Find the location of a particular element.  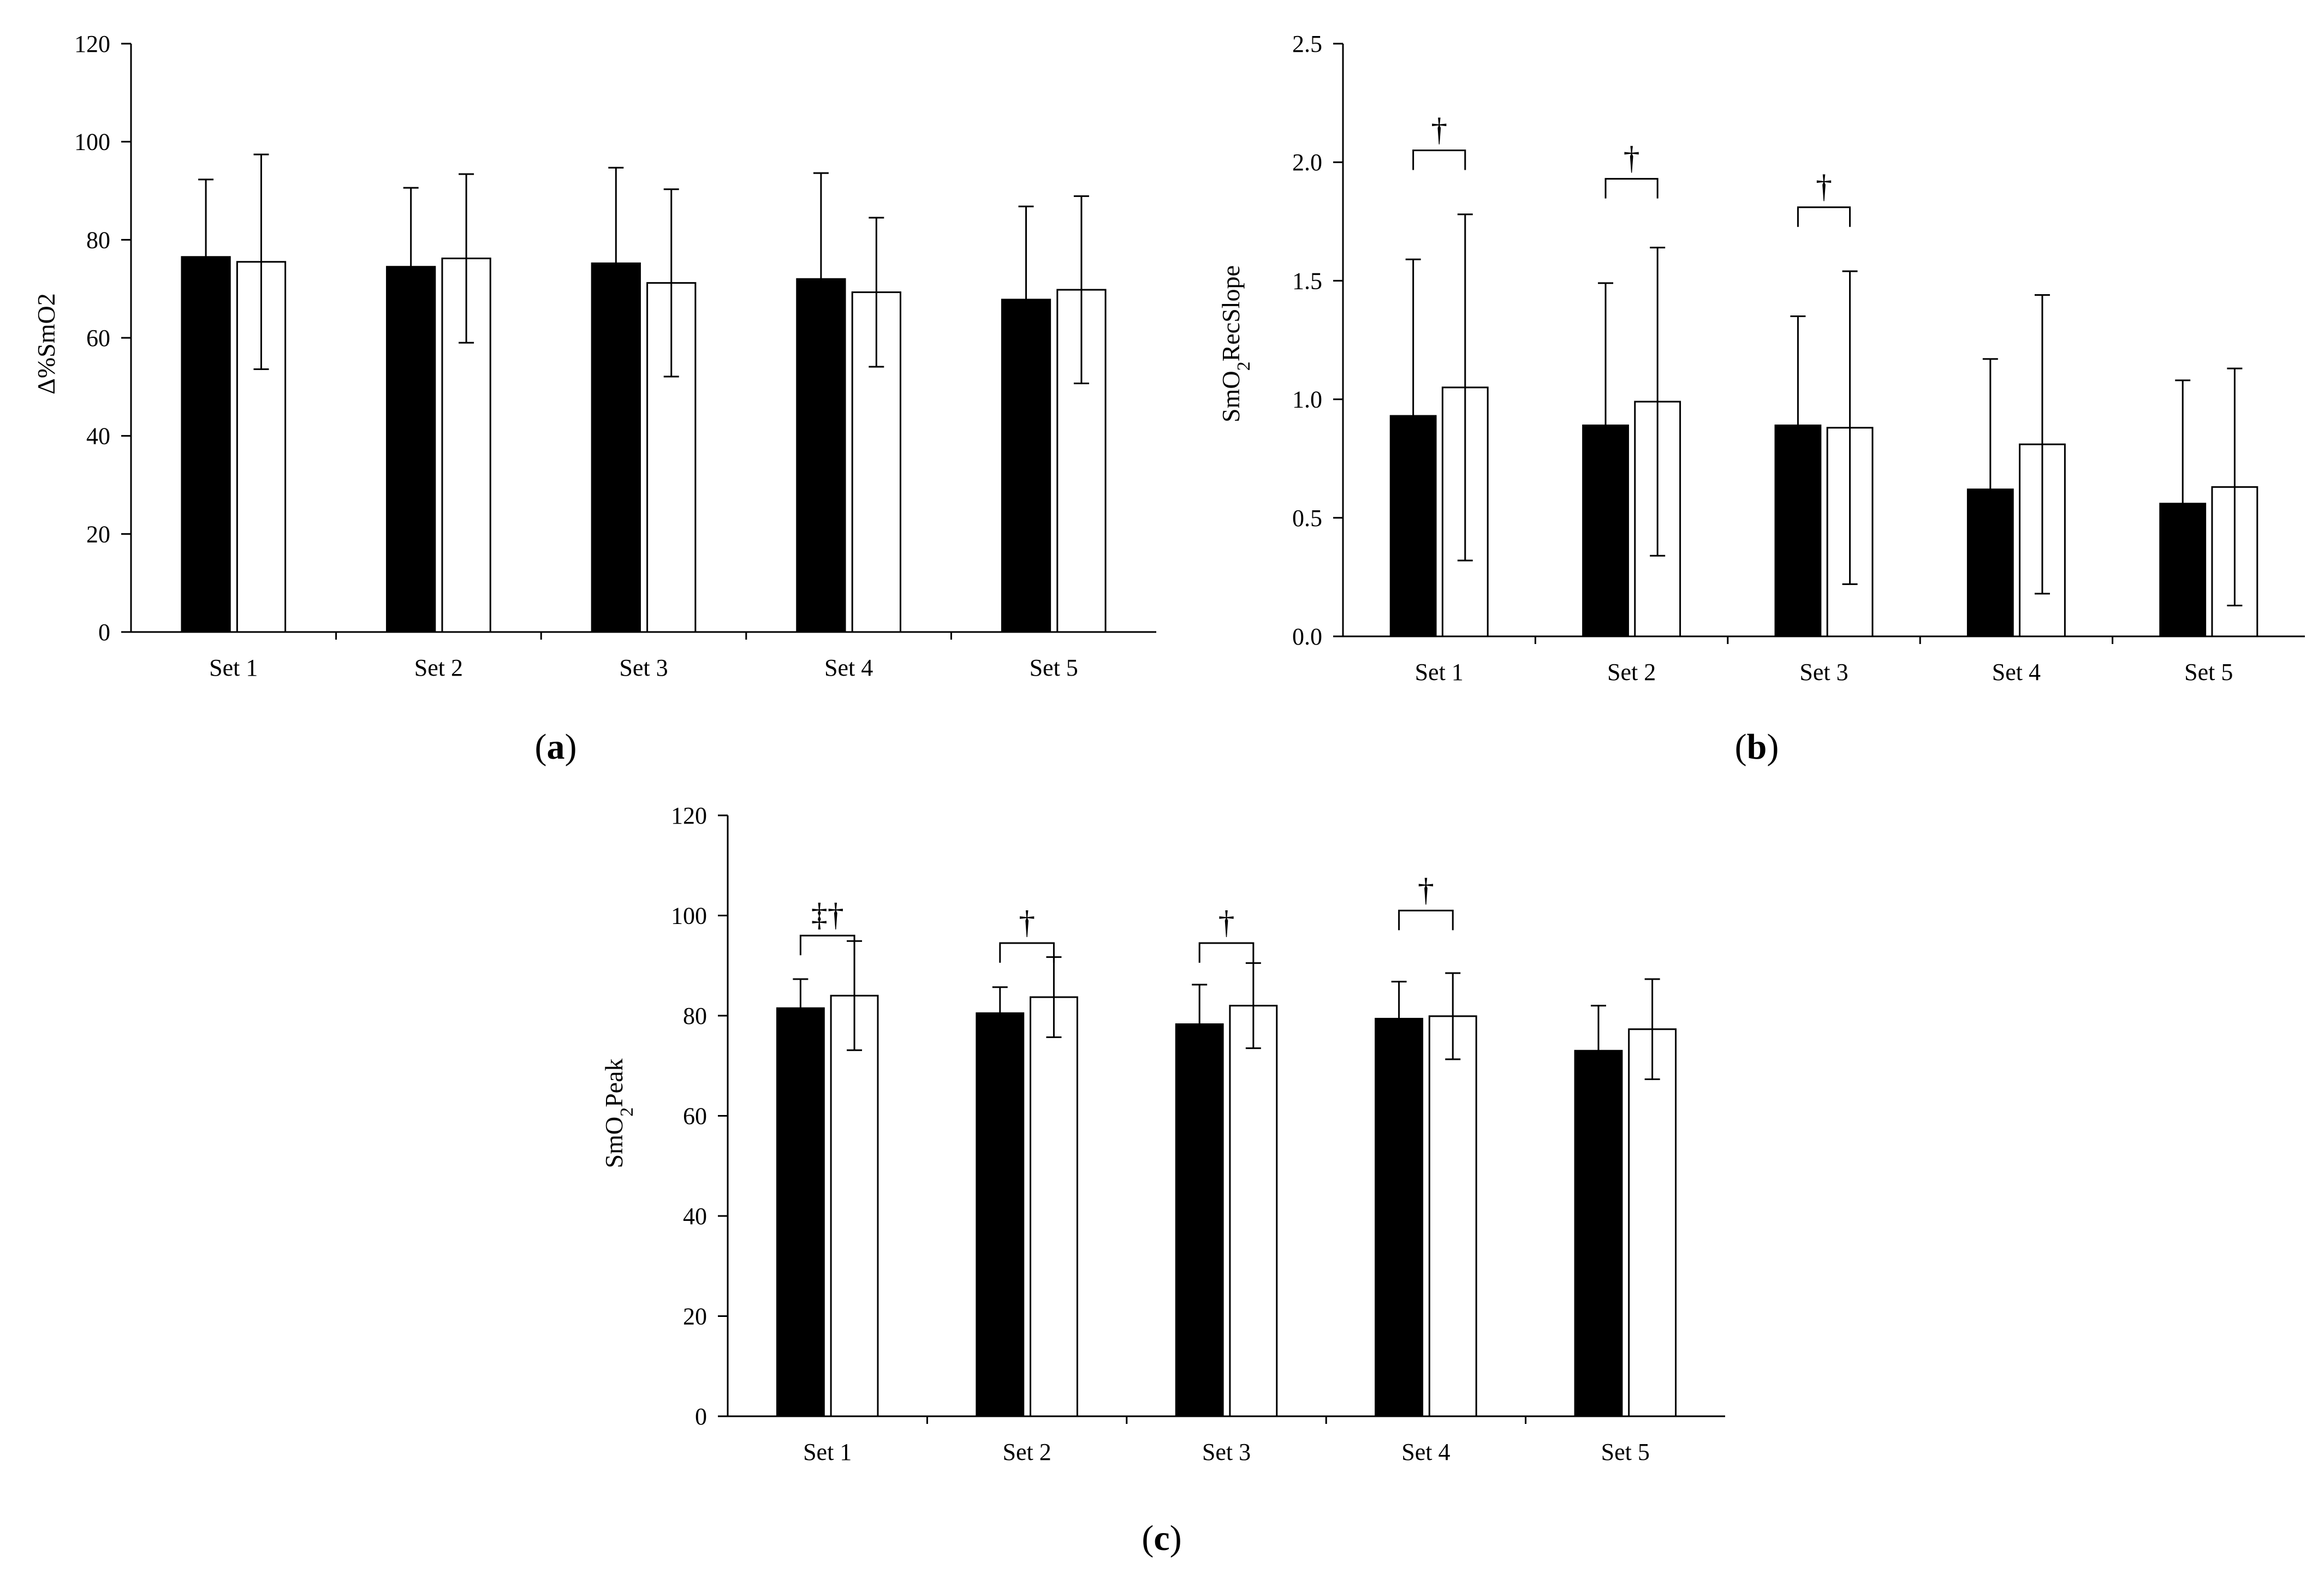

panel-label-letter: c is located at coordinates (1161, 1538).